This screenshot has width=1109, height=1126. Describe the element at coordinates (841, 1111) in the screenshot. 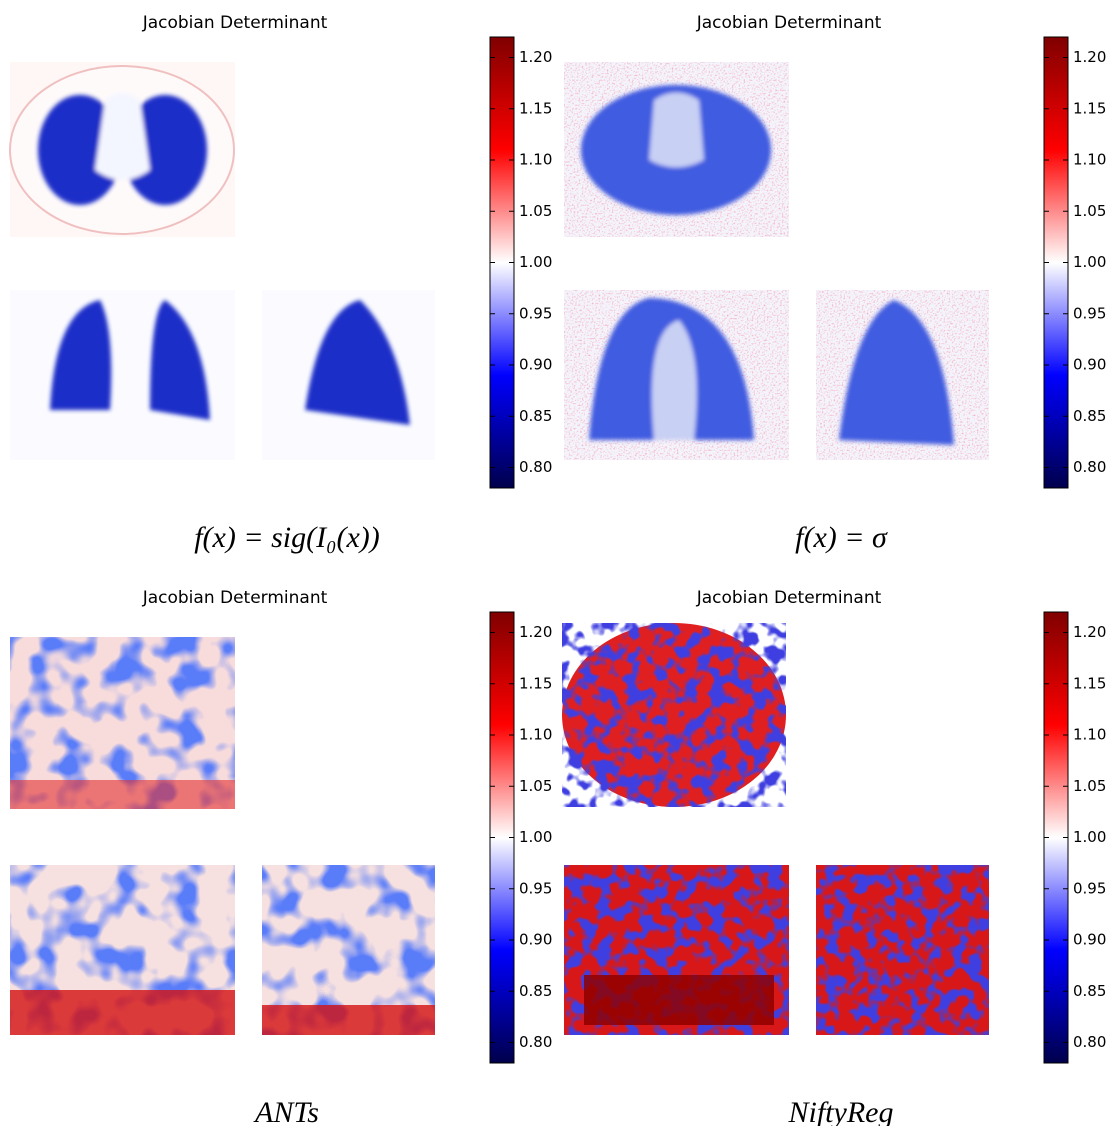

I see `caption: NiftyReg` at that location.